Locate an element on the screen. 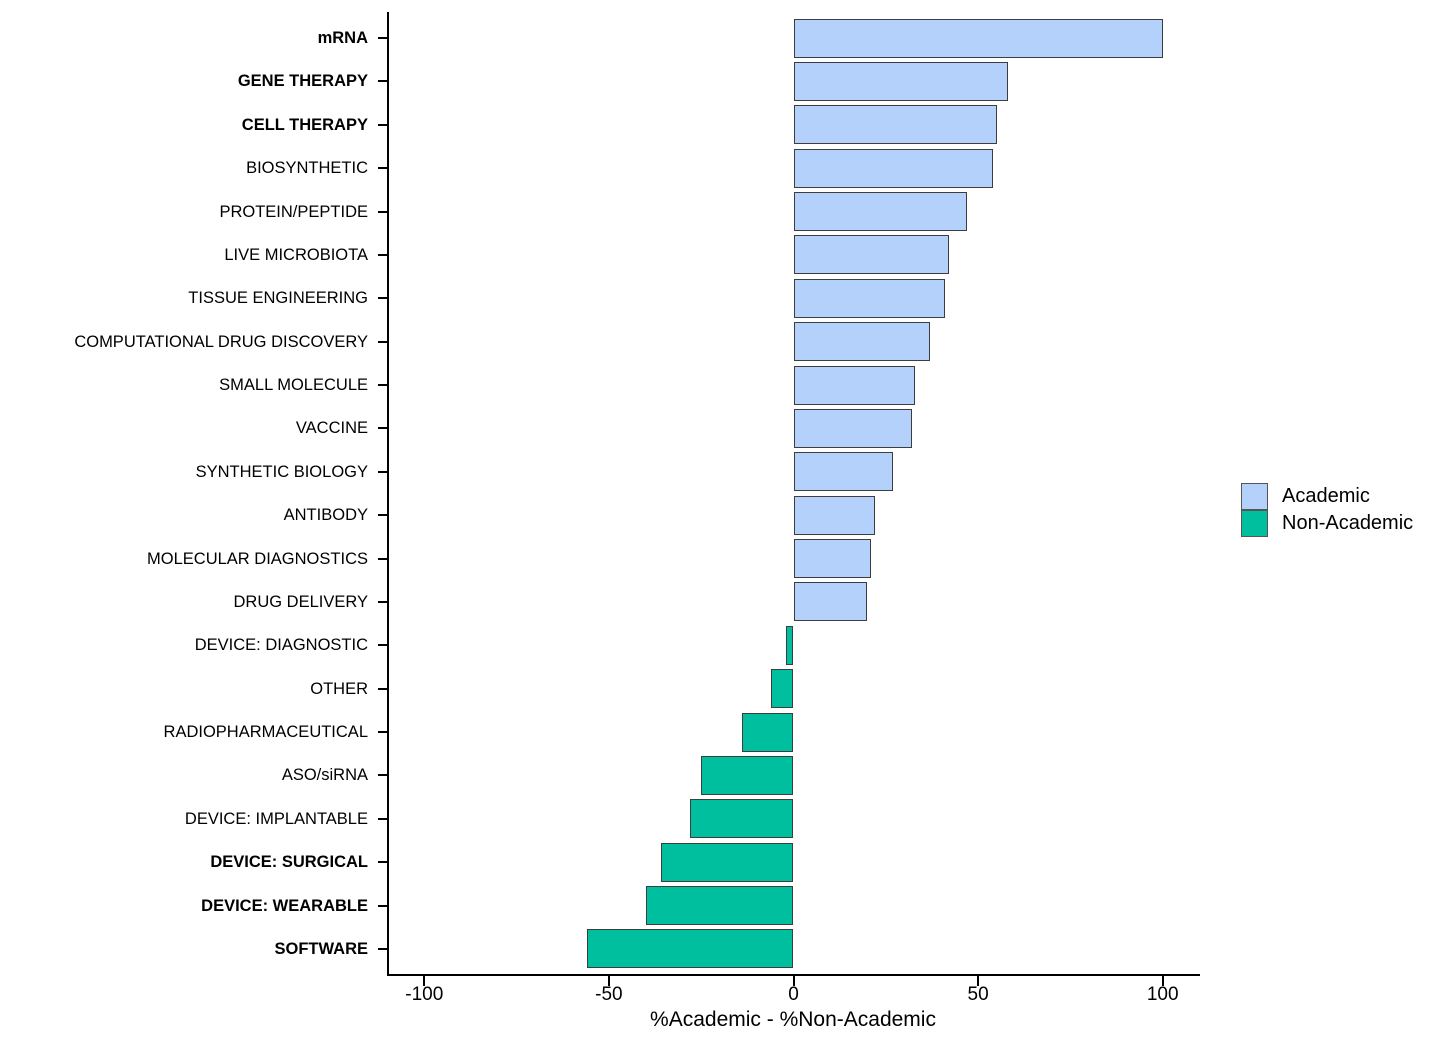 This screenshot has width=1456, height=1047. x-axis-tick-label: 100 is located at coordinates (1162, 994).